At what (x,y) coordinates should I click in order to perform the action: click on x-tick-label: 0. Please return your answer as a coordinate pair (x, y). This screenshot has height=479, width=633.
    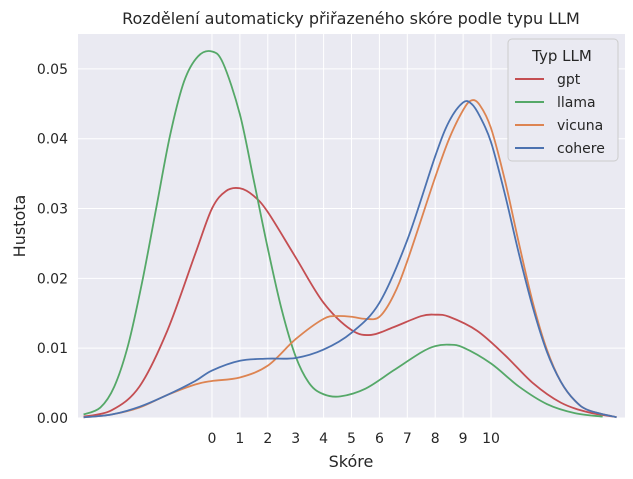
    Looking at the image, I should click on (211, 439).